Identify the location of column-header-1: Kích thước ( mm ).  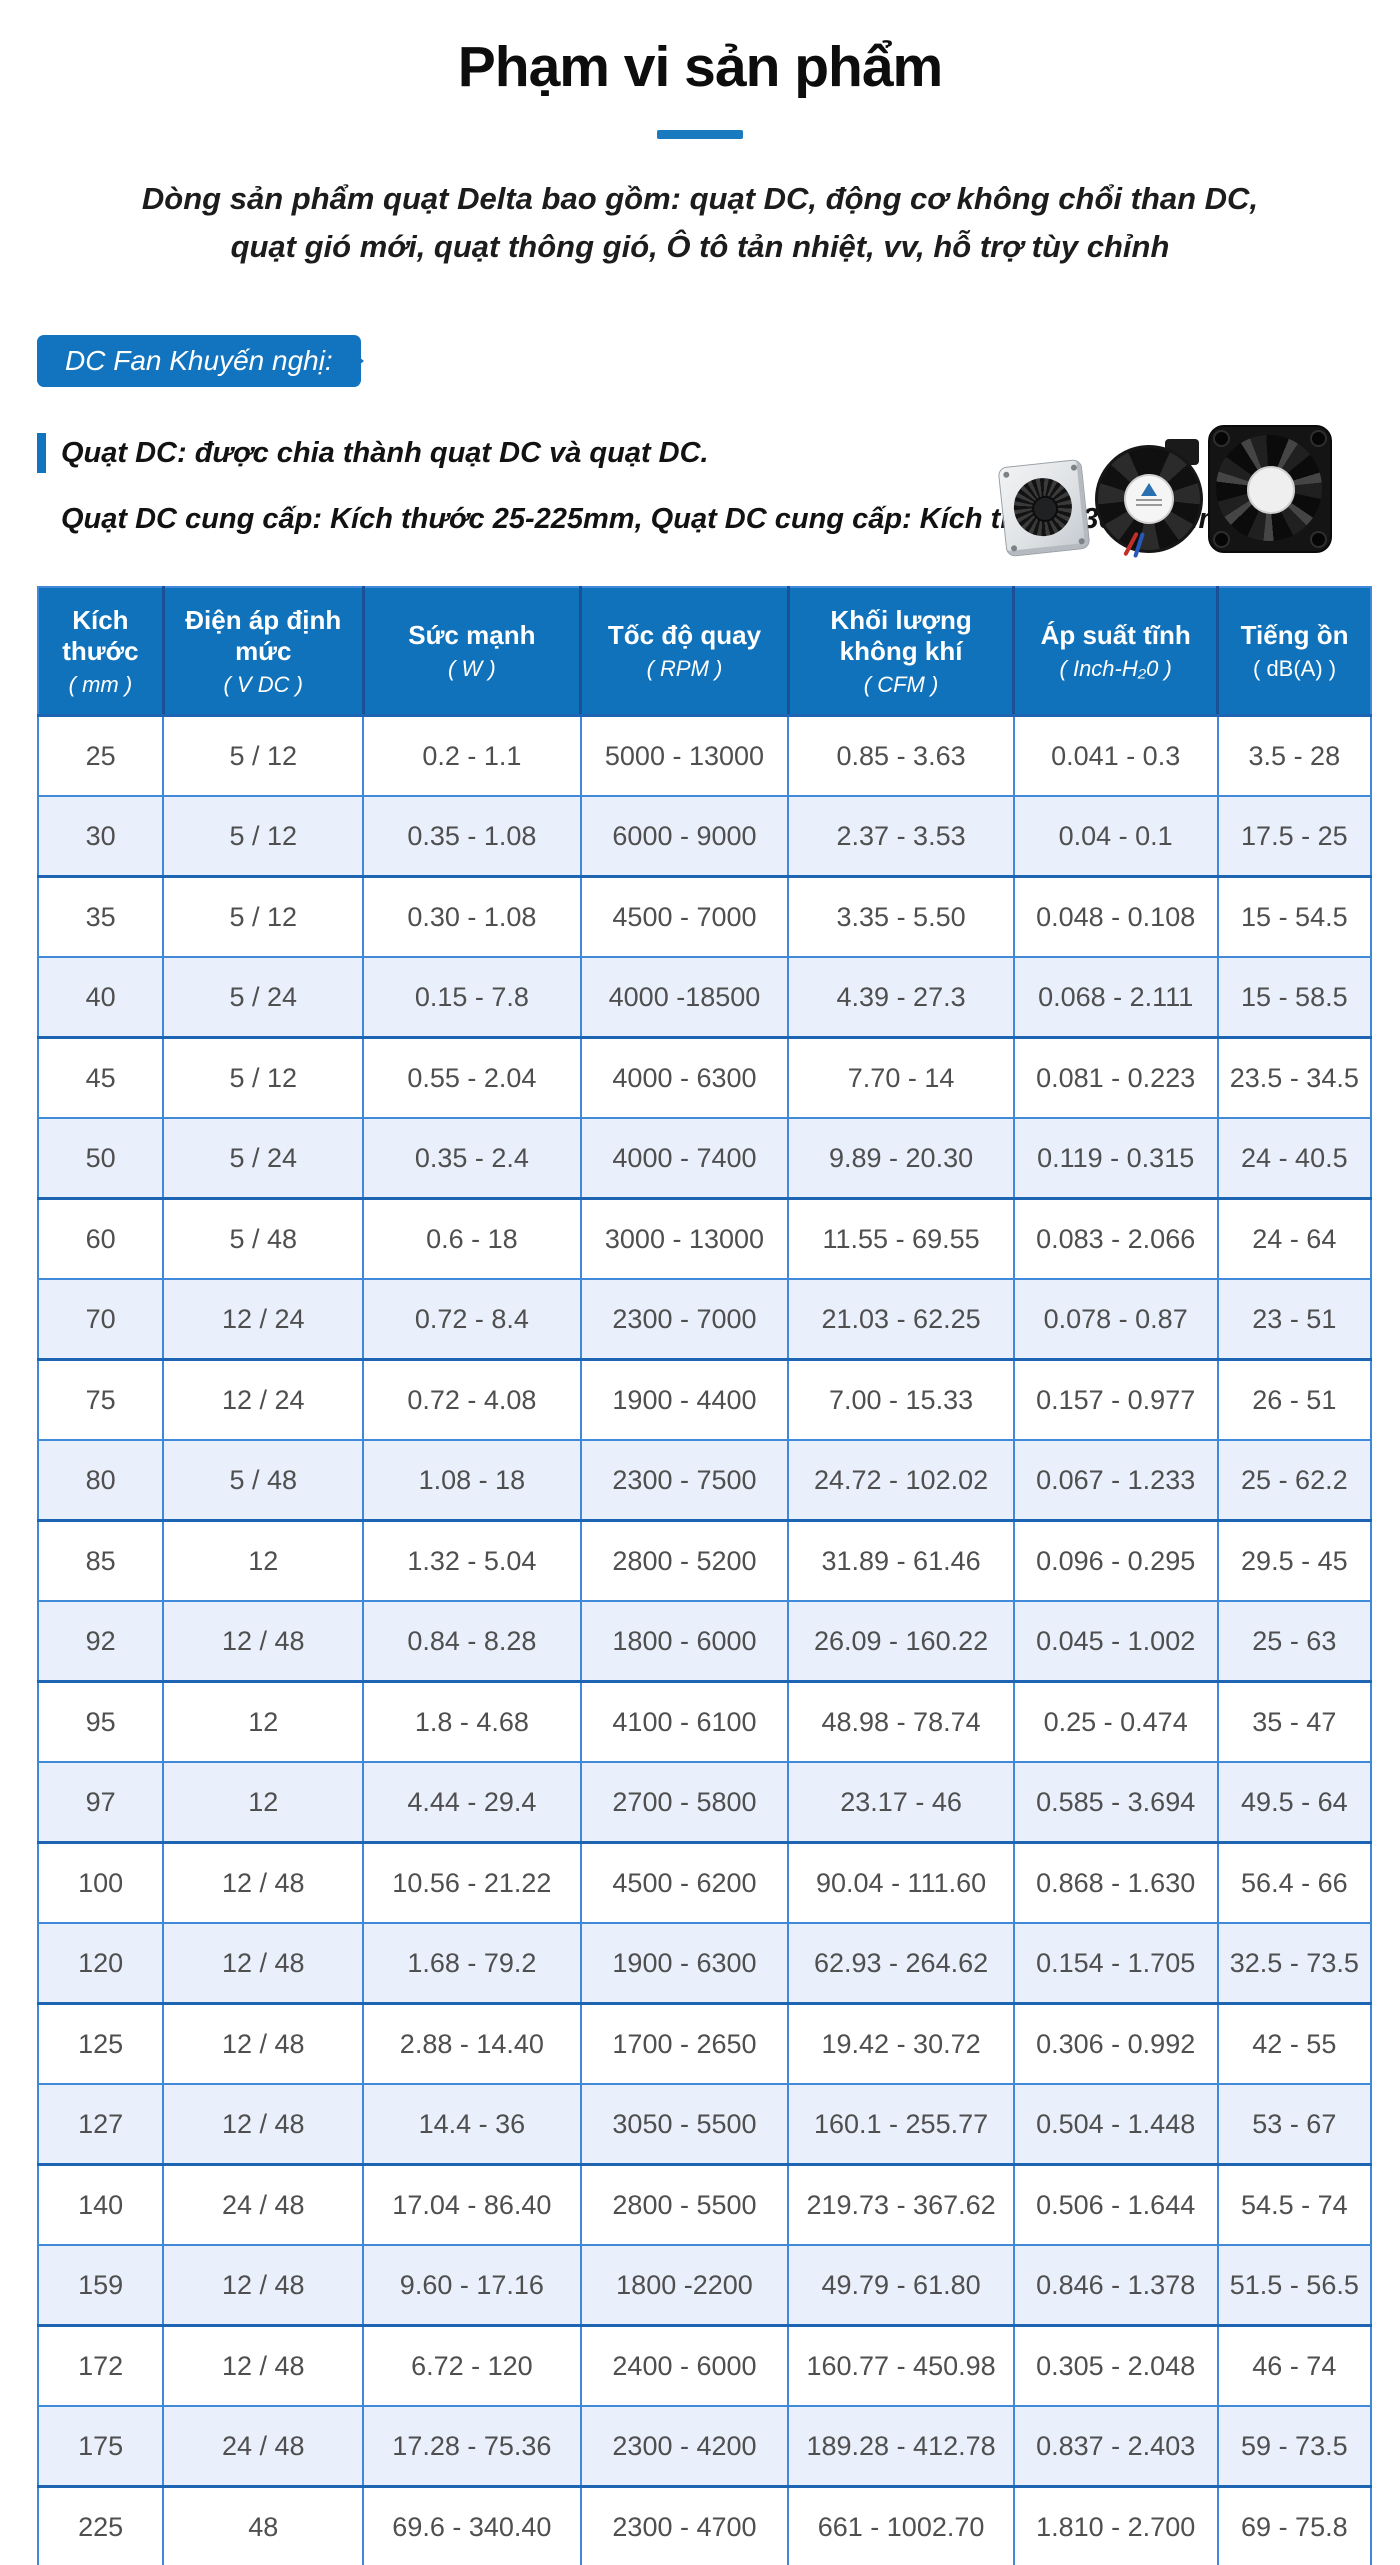
(101, 652).